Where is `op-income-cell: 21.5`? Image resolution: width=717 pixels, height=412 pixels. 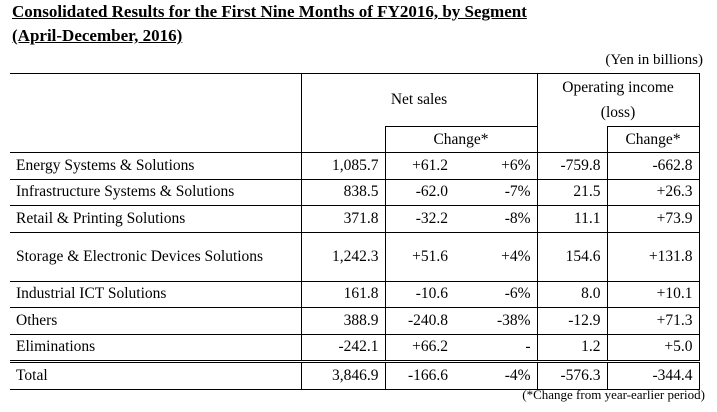
op-income-cell: 21.5 is located at coordinates (572, 192).